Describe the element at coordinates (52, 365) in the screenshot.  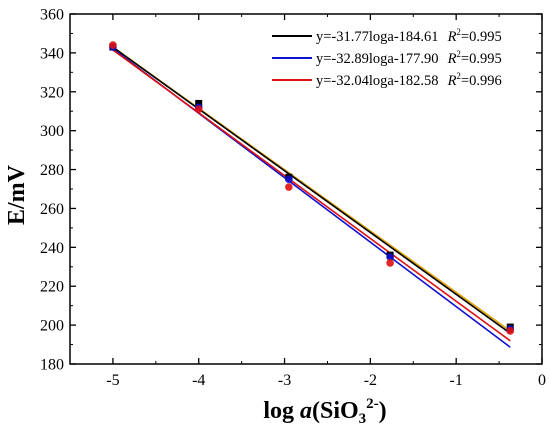
I see `y-tick-label: 180` at that location.